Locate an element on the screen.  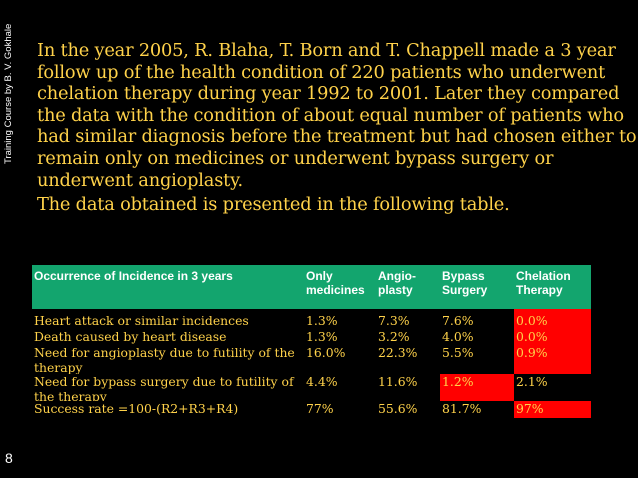
cell-only-medicines: 16.0% is located at coordinates (326, 352).